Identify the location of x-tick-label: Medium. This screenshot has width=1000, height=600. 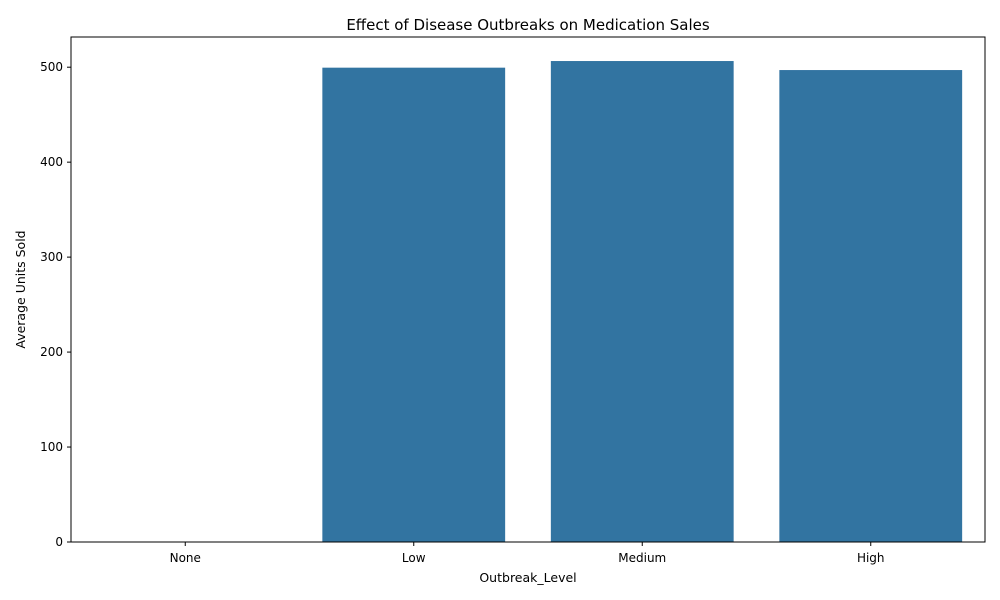
(642, 558).